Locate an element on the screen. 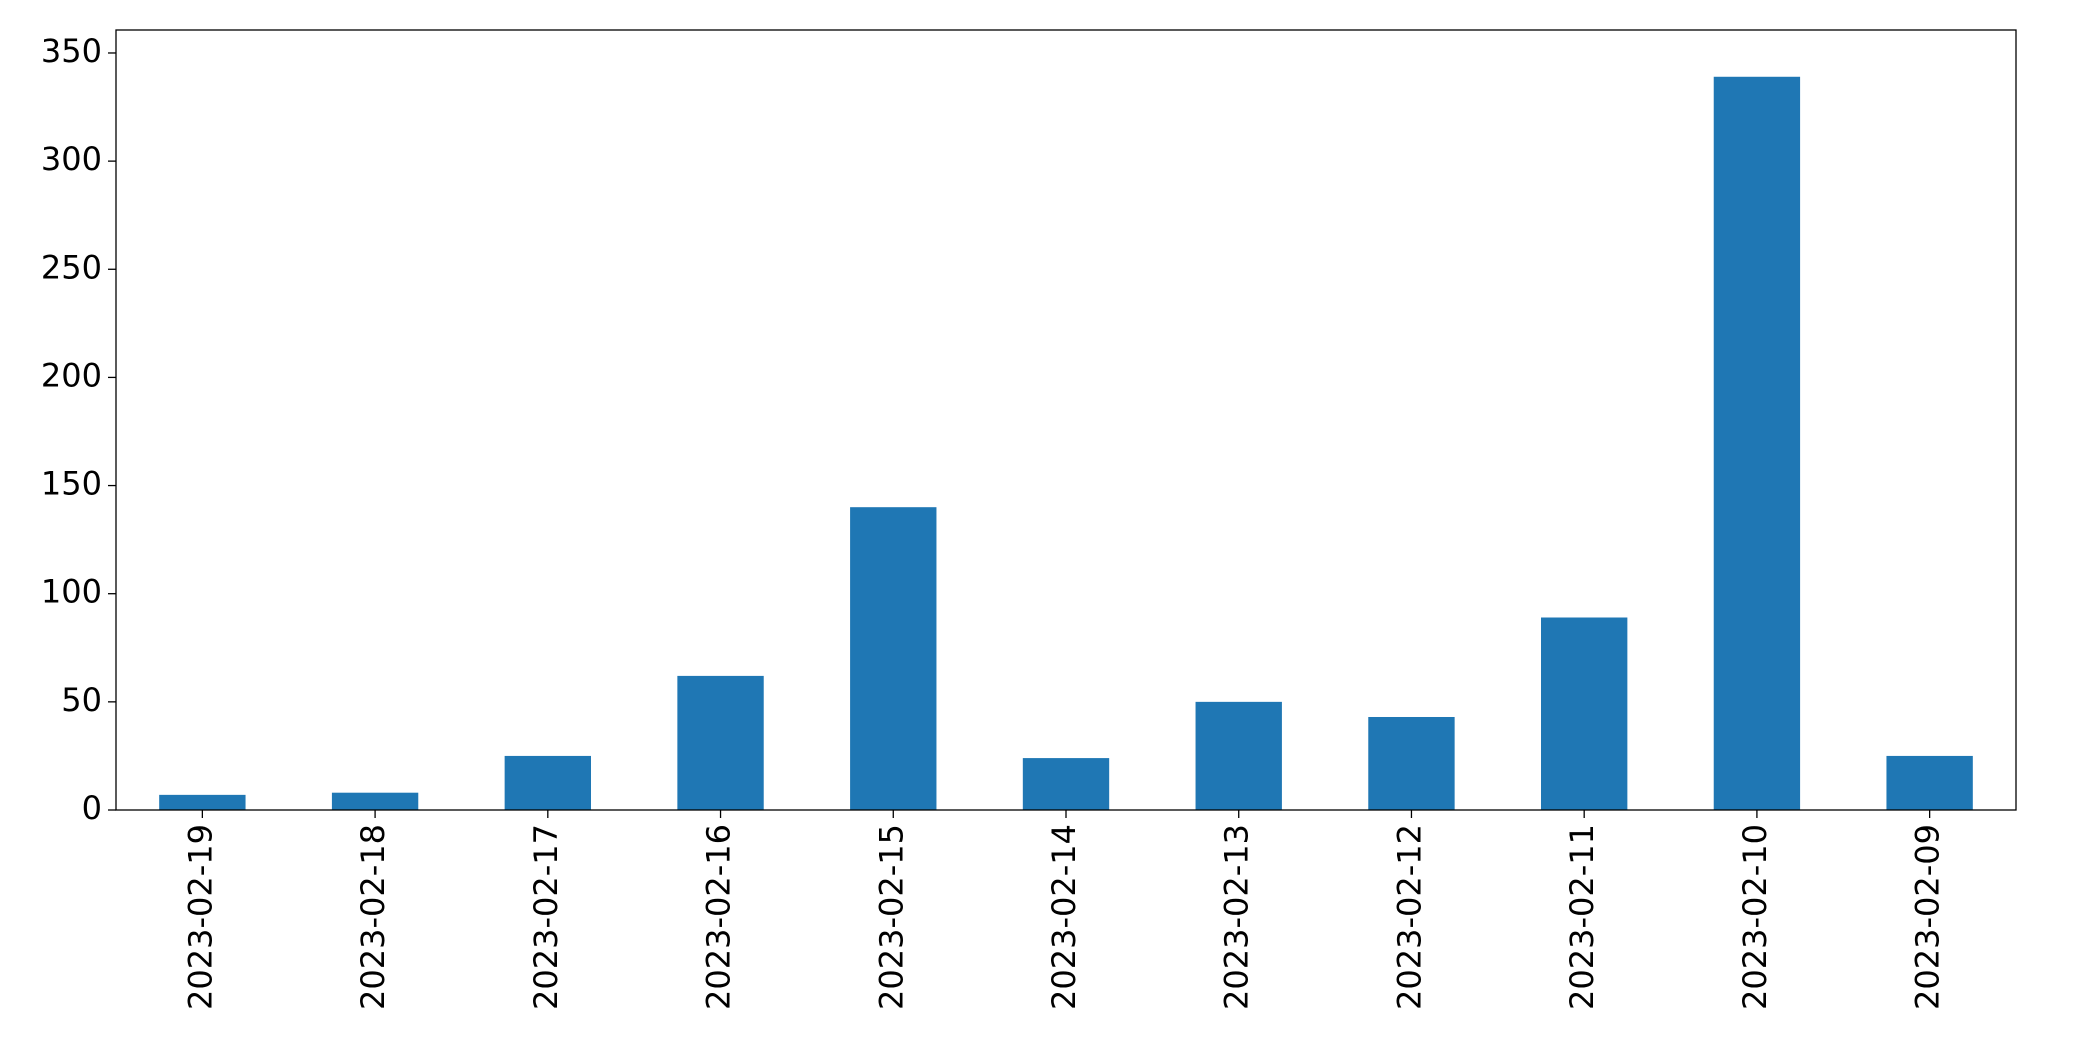  y-tick-label: 50 is located at coordinates (81, 700).